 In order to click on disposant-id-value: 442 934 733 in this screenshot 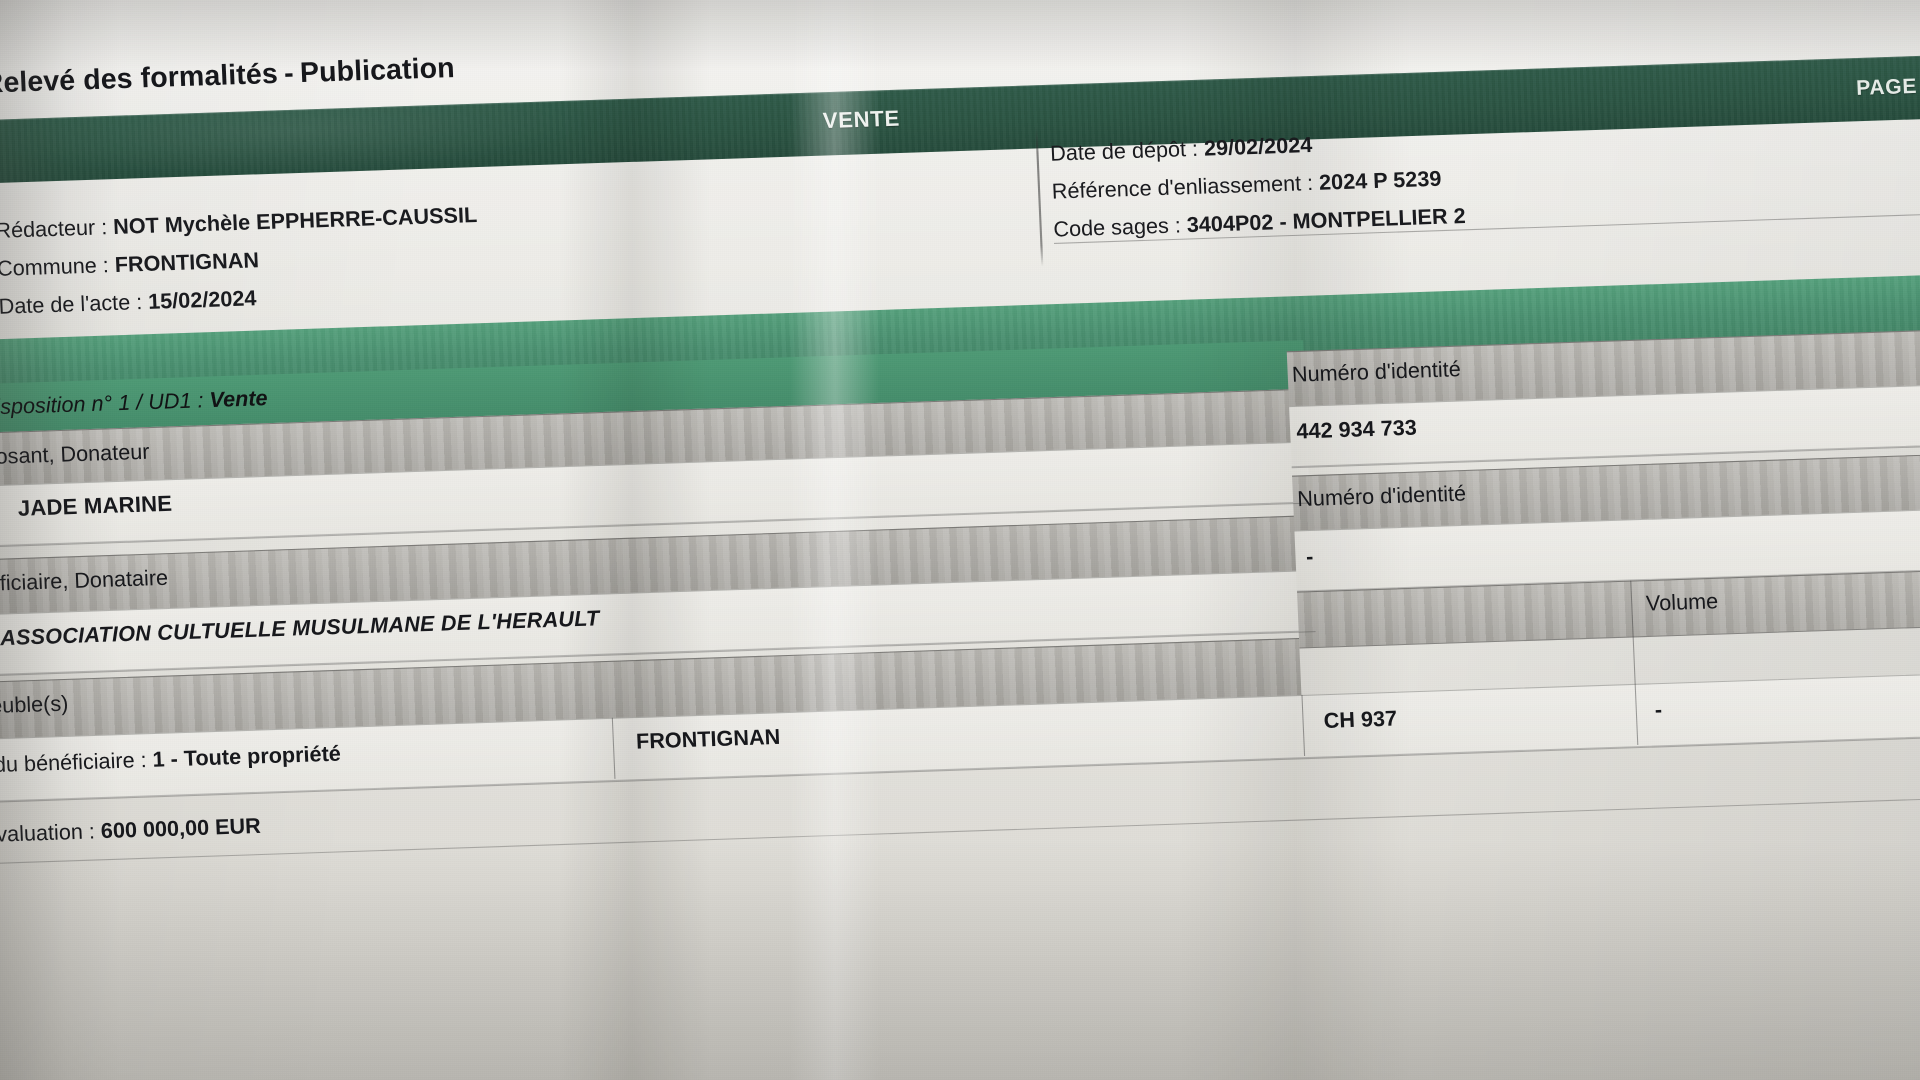, I will do `click(1356, 429)`.